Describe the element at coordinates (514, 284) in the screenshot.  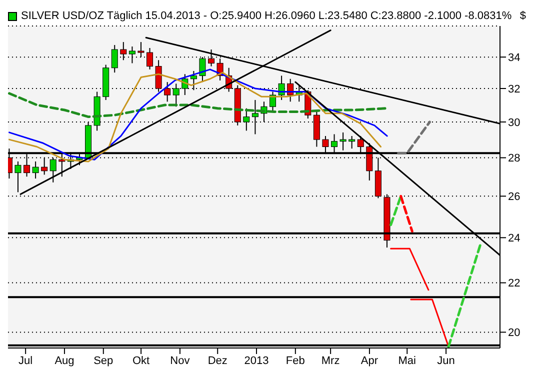
I see `y-tick-label: 22` at that location.